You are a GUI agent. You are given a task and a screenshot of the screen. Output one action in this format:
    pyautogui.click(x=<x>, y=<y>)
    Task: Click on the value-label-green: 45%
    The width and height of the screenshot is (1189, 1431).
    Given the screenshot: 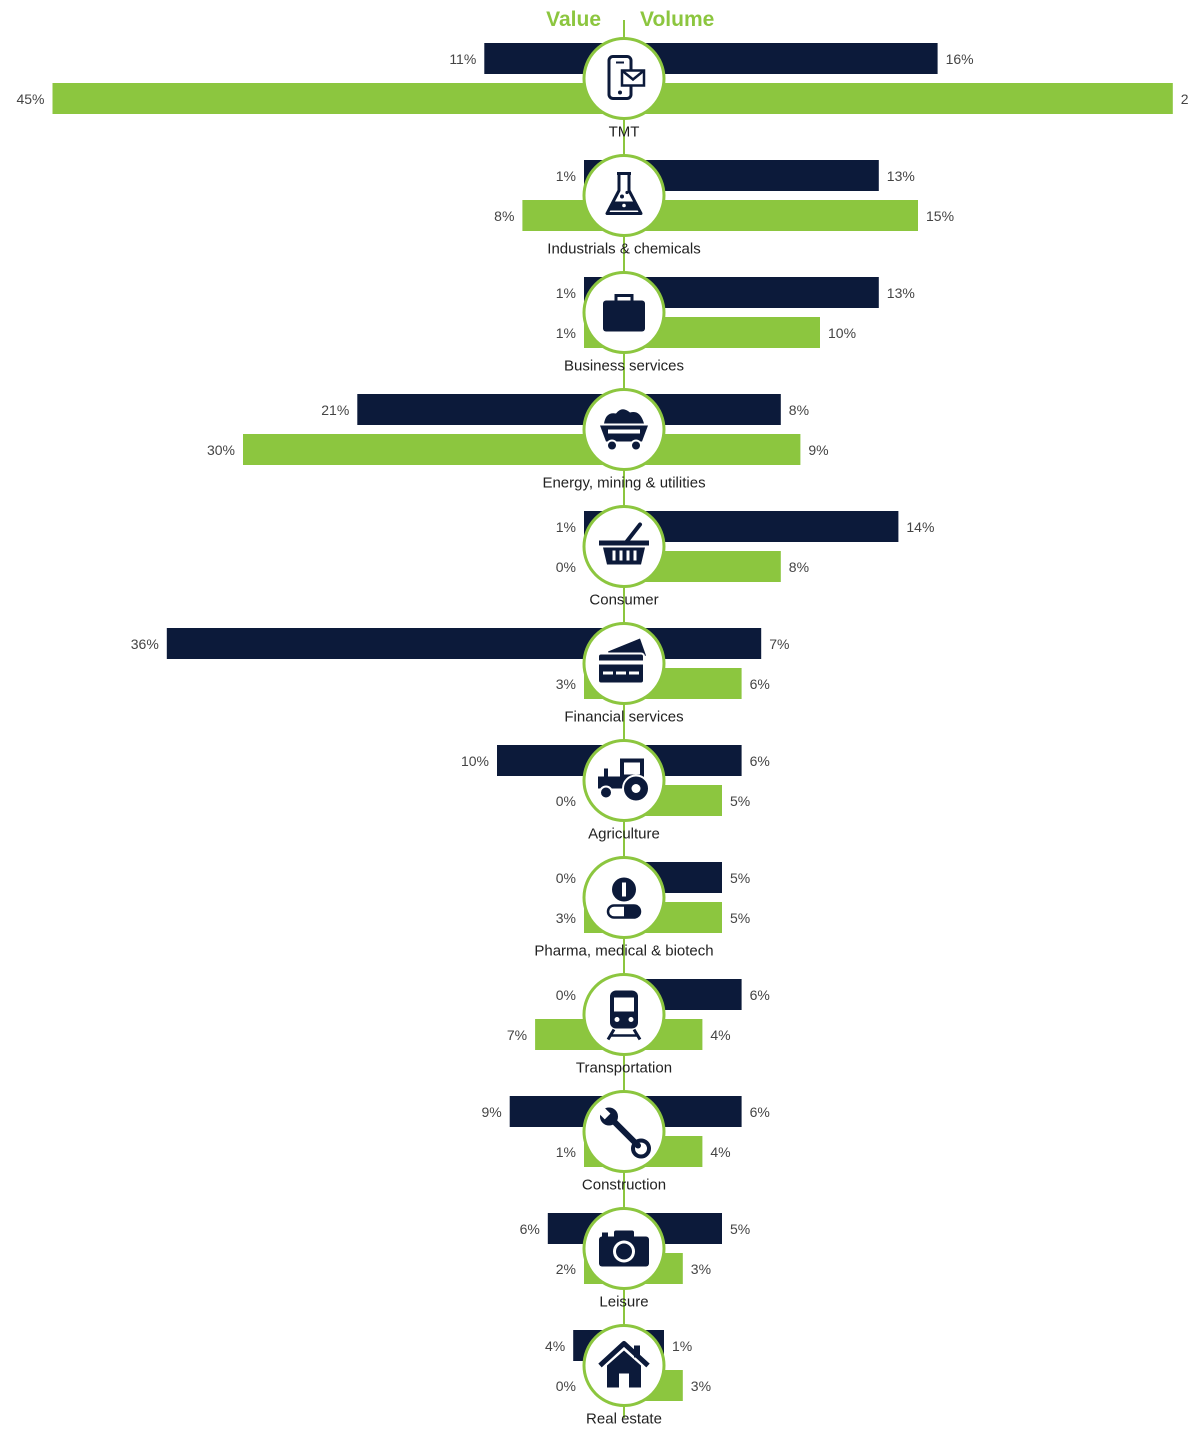 What is the action you would take?
    pyautogui.click(x=30, y=99)
    